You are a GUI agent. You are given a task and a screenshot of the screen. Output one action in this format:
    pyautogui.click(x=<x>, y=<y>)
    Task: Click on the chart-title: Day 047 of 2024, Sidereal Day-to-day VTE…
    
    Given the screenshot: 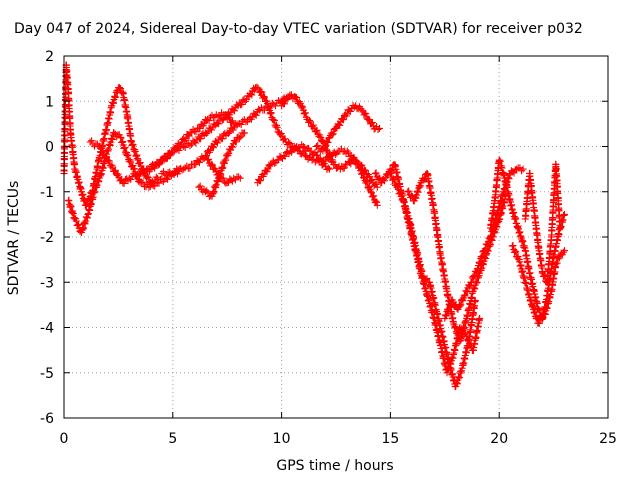 What is the action you would take?
    pyautogui.click(x=298, y=29)
    